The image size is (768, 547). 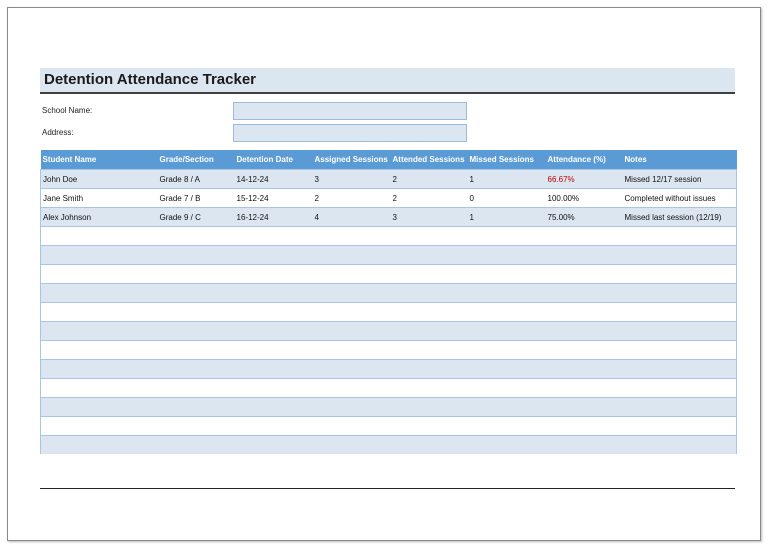 What do you see at coordinates (679, 160) in the screenshot?
I see `column-header: Notes` at bounding box center [679, 160].